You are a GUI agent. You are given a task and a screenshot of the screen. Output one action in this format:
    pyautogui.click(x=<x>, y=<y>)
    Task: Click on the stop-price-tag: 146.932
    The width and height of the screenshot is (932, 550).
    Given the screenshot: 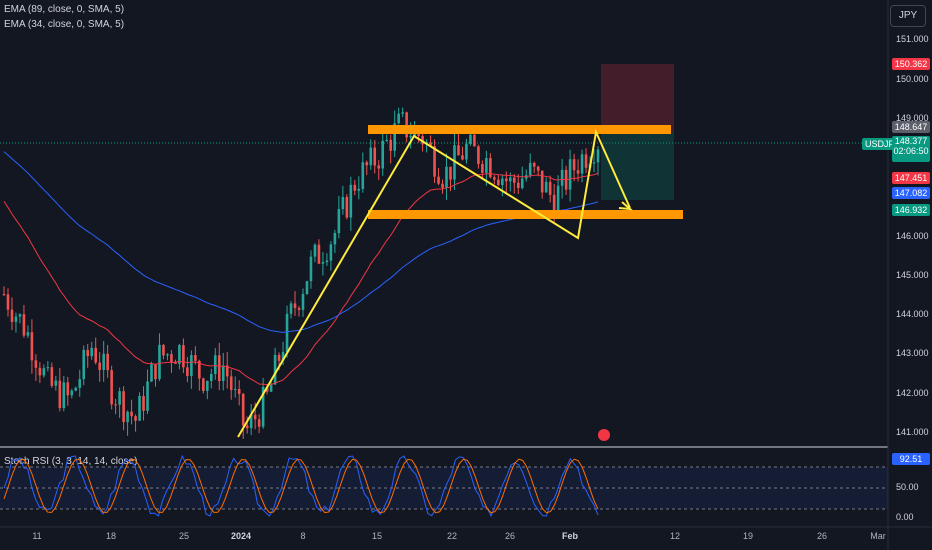 What is the action you would take?
    pyautogui.click(x=911, y=210)
    